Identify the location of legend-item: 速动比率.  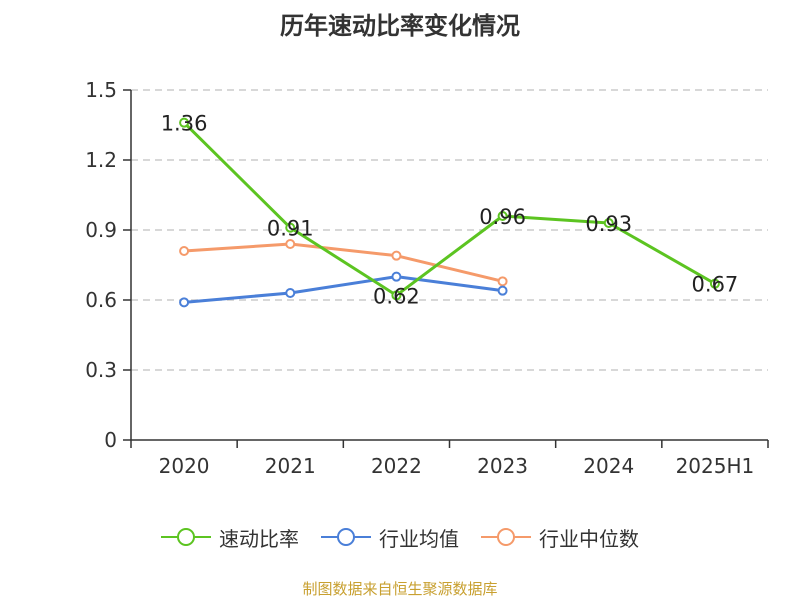
(230, 537).